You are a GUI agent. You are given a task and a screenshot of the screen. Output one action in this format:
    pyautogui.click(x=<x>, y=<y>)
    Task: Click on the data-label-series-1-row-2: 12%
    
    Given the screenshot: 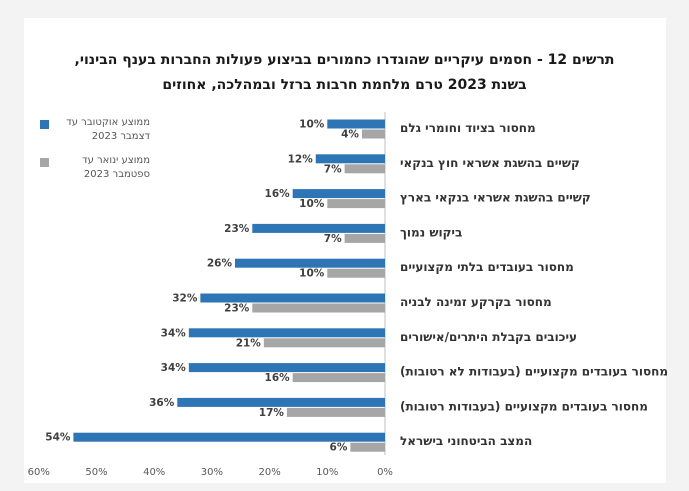 What is the action you would take?
    pyautogui.click(x=301, y=159)
    